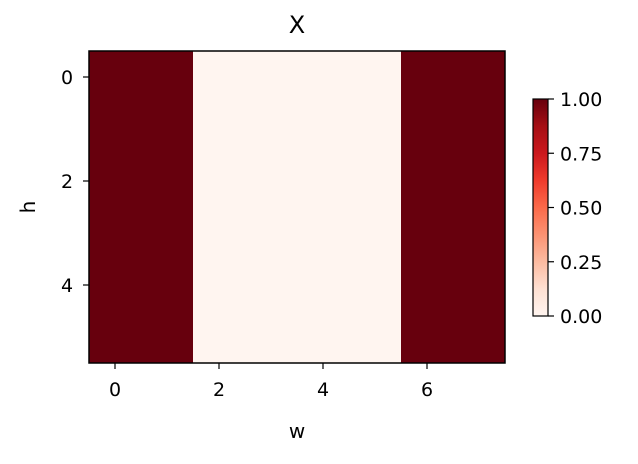 The width and height of the screenshot is (638, 464). What do you see at coordinates (28, 207) in the screenshot?
I see `y-axis-label: h` at bounding box center [28, 207].